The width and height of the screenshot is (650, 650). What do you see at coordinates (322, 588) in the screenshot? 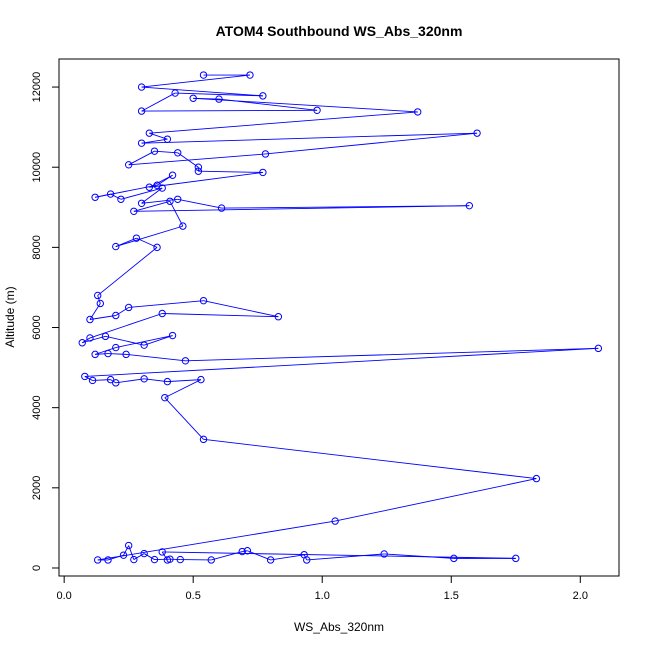
I see `x-axis: 0.0 0.5 1.0 1.5 2.0` at bounding box center [322, 588].